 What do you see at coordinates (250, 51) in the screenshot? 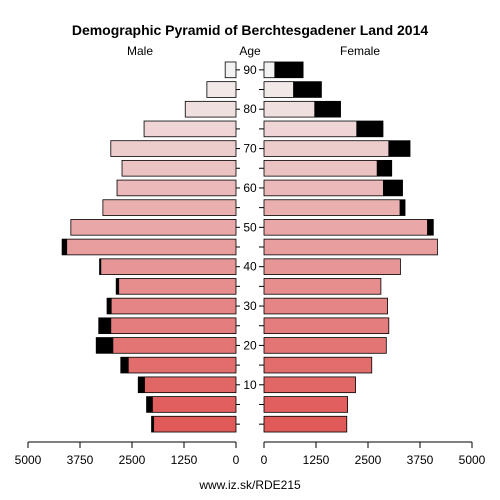
I see `age-header: Age` at bounding box center [250, 51].